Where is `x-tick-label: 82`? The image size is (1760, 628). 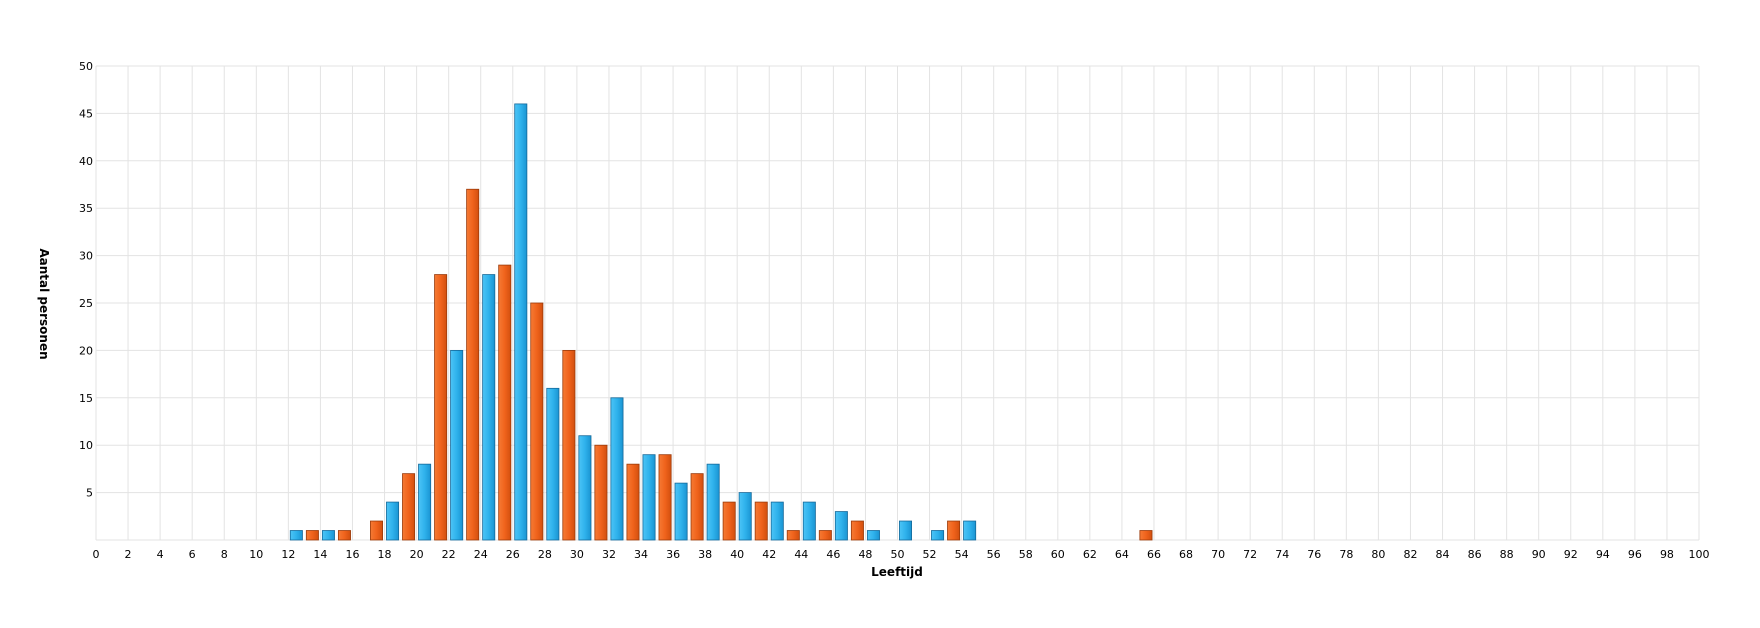
x-tick-label: 82 is located at coordinates (1410, 554).